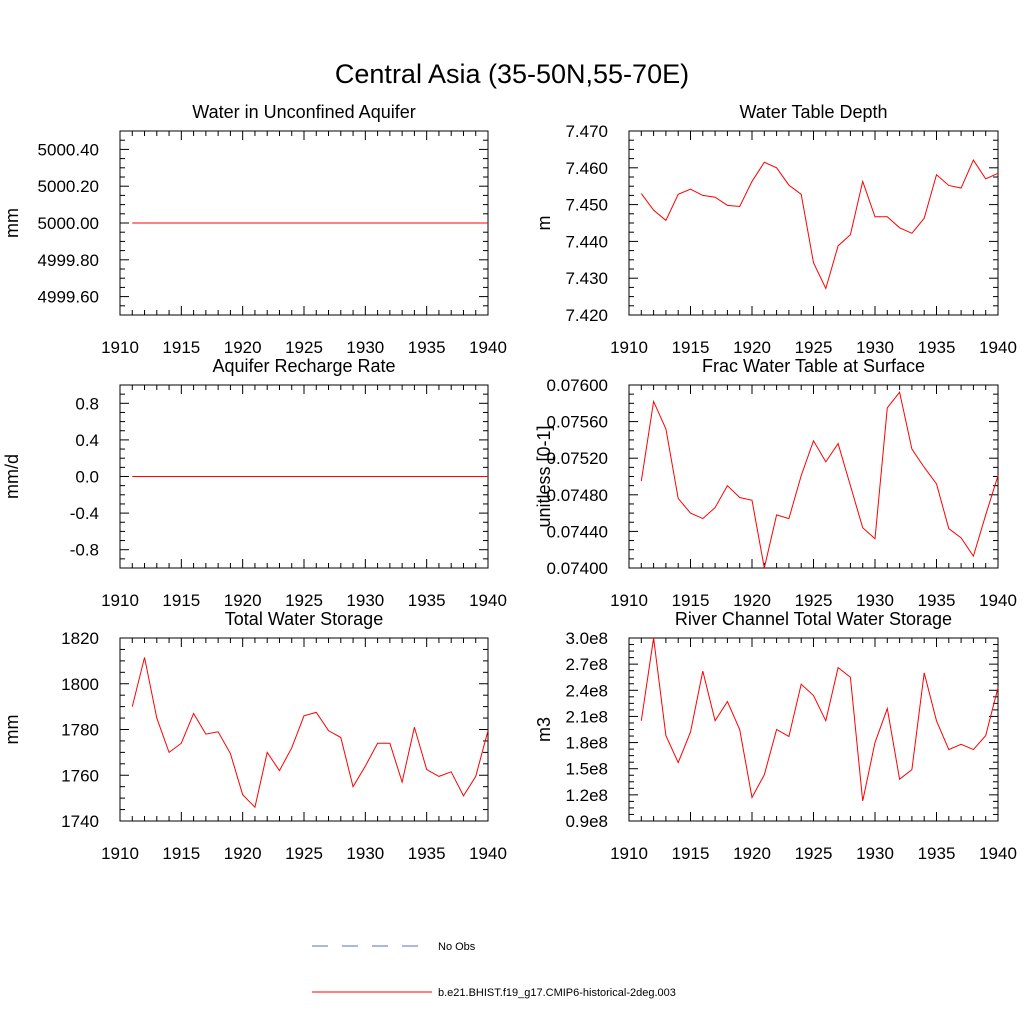 This screenshot has width=1024, height=1024. What do you see at coordinates (586, 664) in the screenshot?
I see `y-tick-label: 2.7e8` at bounding box center [586, 664].